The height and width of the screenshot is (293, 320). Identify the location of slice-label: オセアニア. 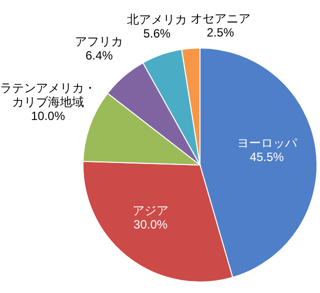
(220, 18).